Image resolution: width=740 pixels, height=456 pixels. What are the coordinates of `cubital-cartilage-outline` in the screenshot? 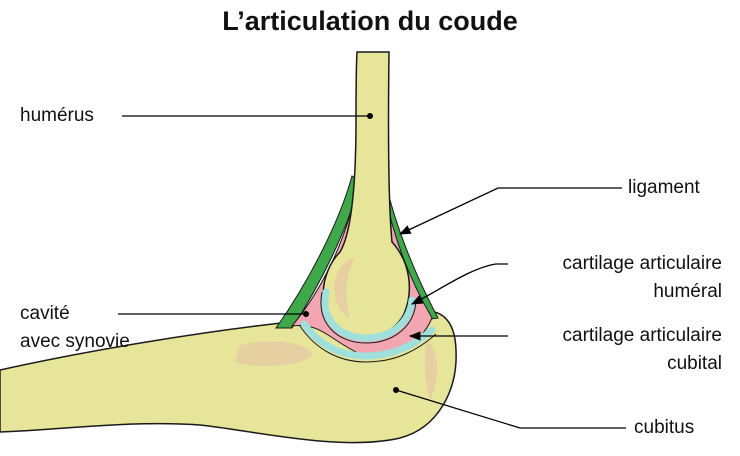 It's located at (368, 344).